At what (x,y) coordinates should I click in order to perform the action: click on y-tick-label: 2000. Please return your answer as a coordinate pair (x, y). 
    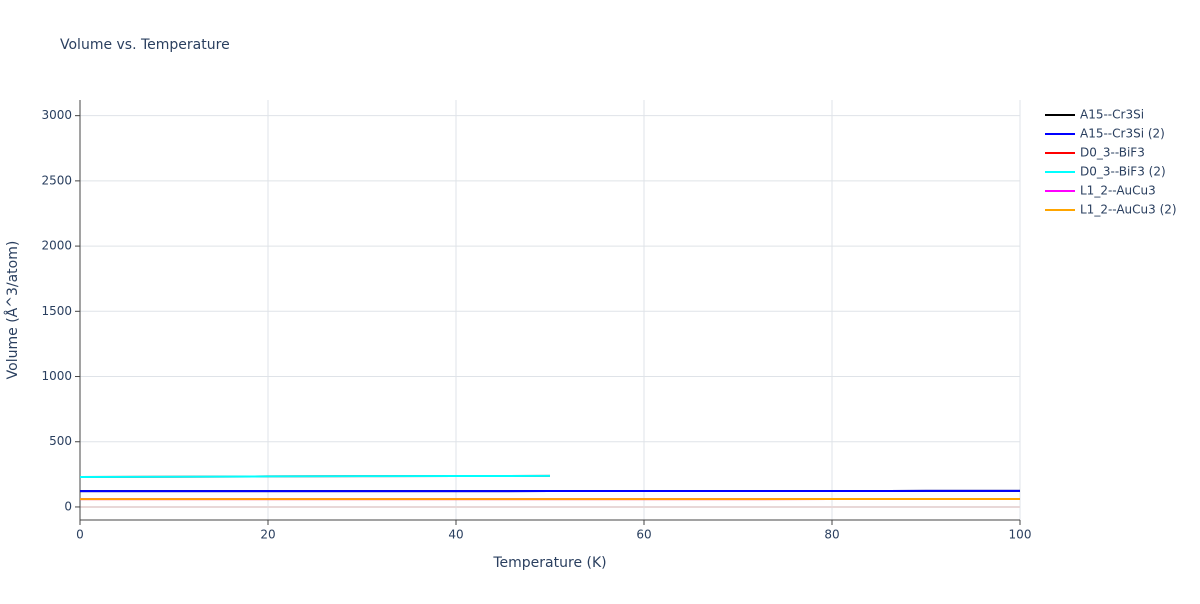
    Looking at the image, I should click on (56, 246).